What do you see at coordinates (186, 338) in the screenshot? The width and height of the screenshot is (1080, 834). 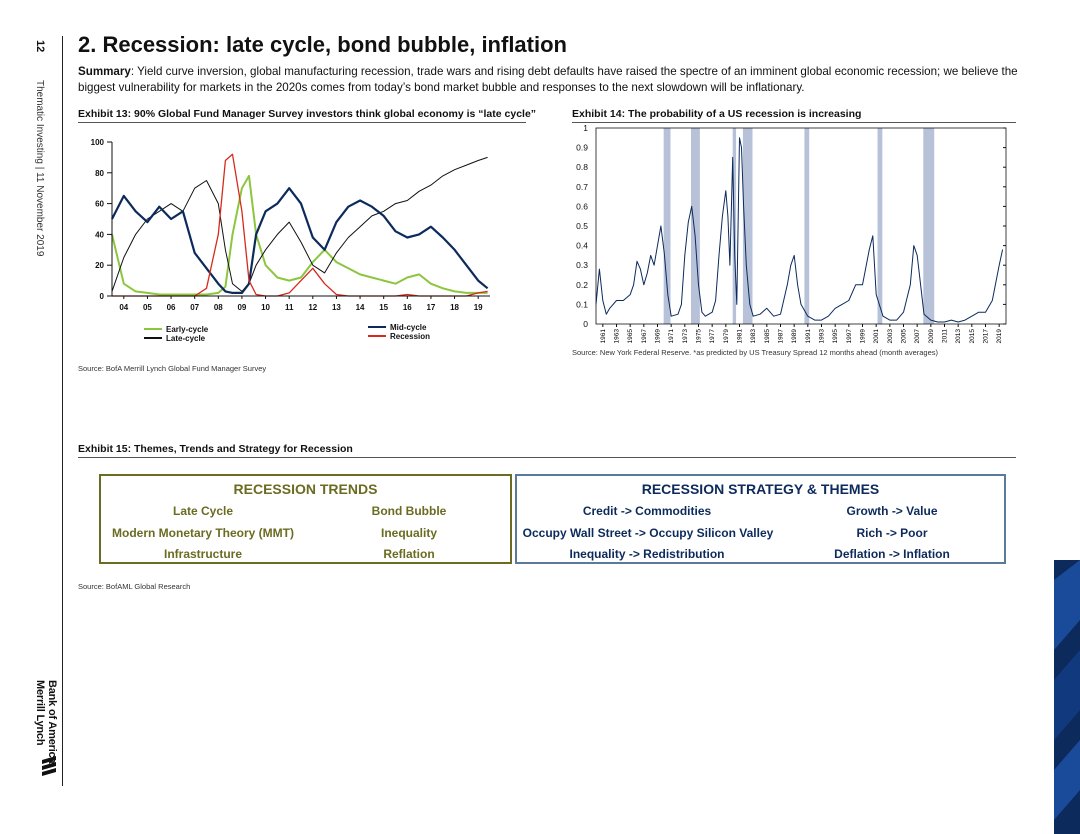 I see `legend-label: Late-cycle` at bounding box center [186, 338].